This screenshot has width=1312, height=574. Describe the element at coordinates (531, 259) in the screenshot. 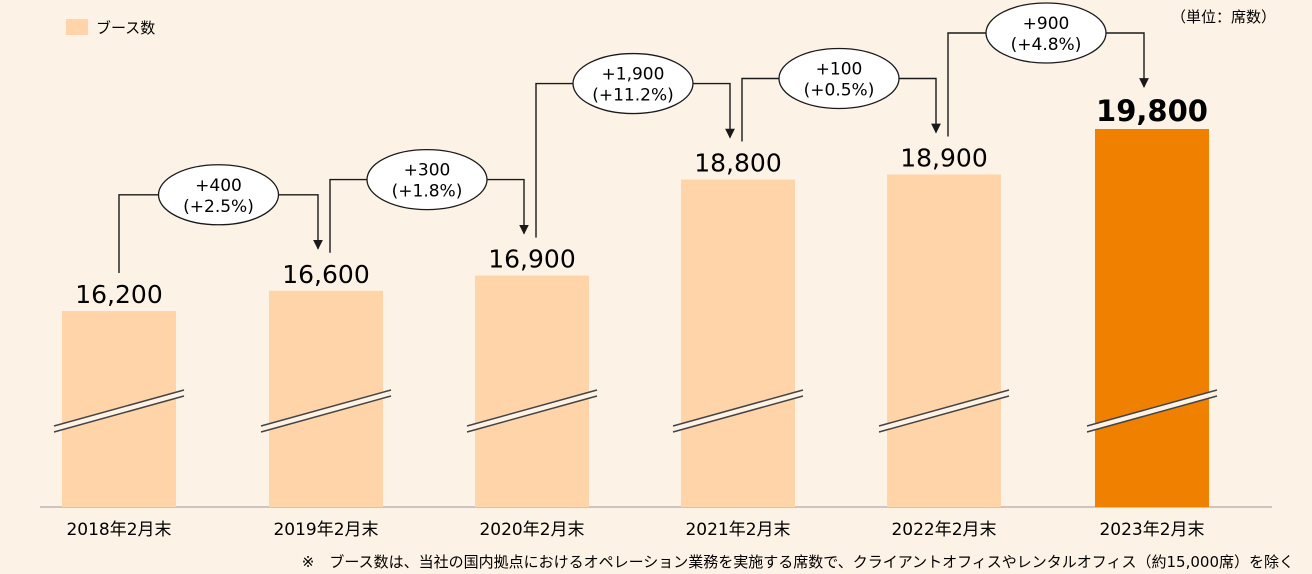

I see `bar-value-label: 16,900` at that location.